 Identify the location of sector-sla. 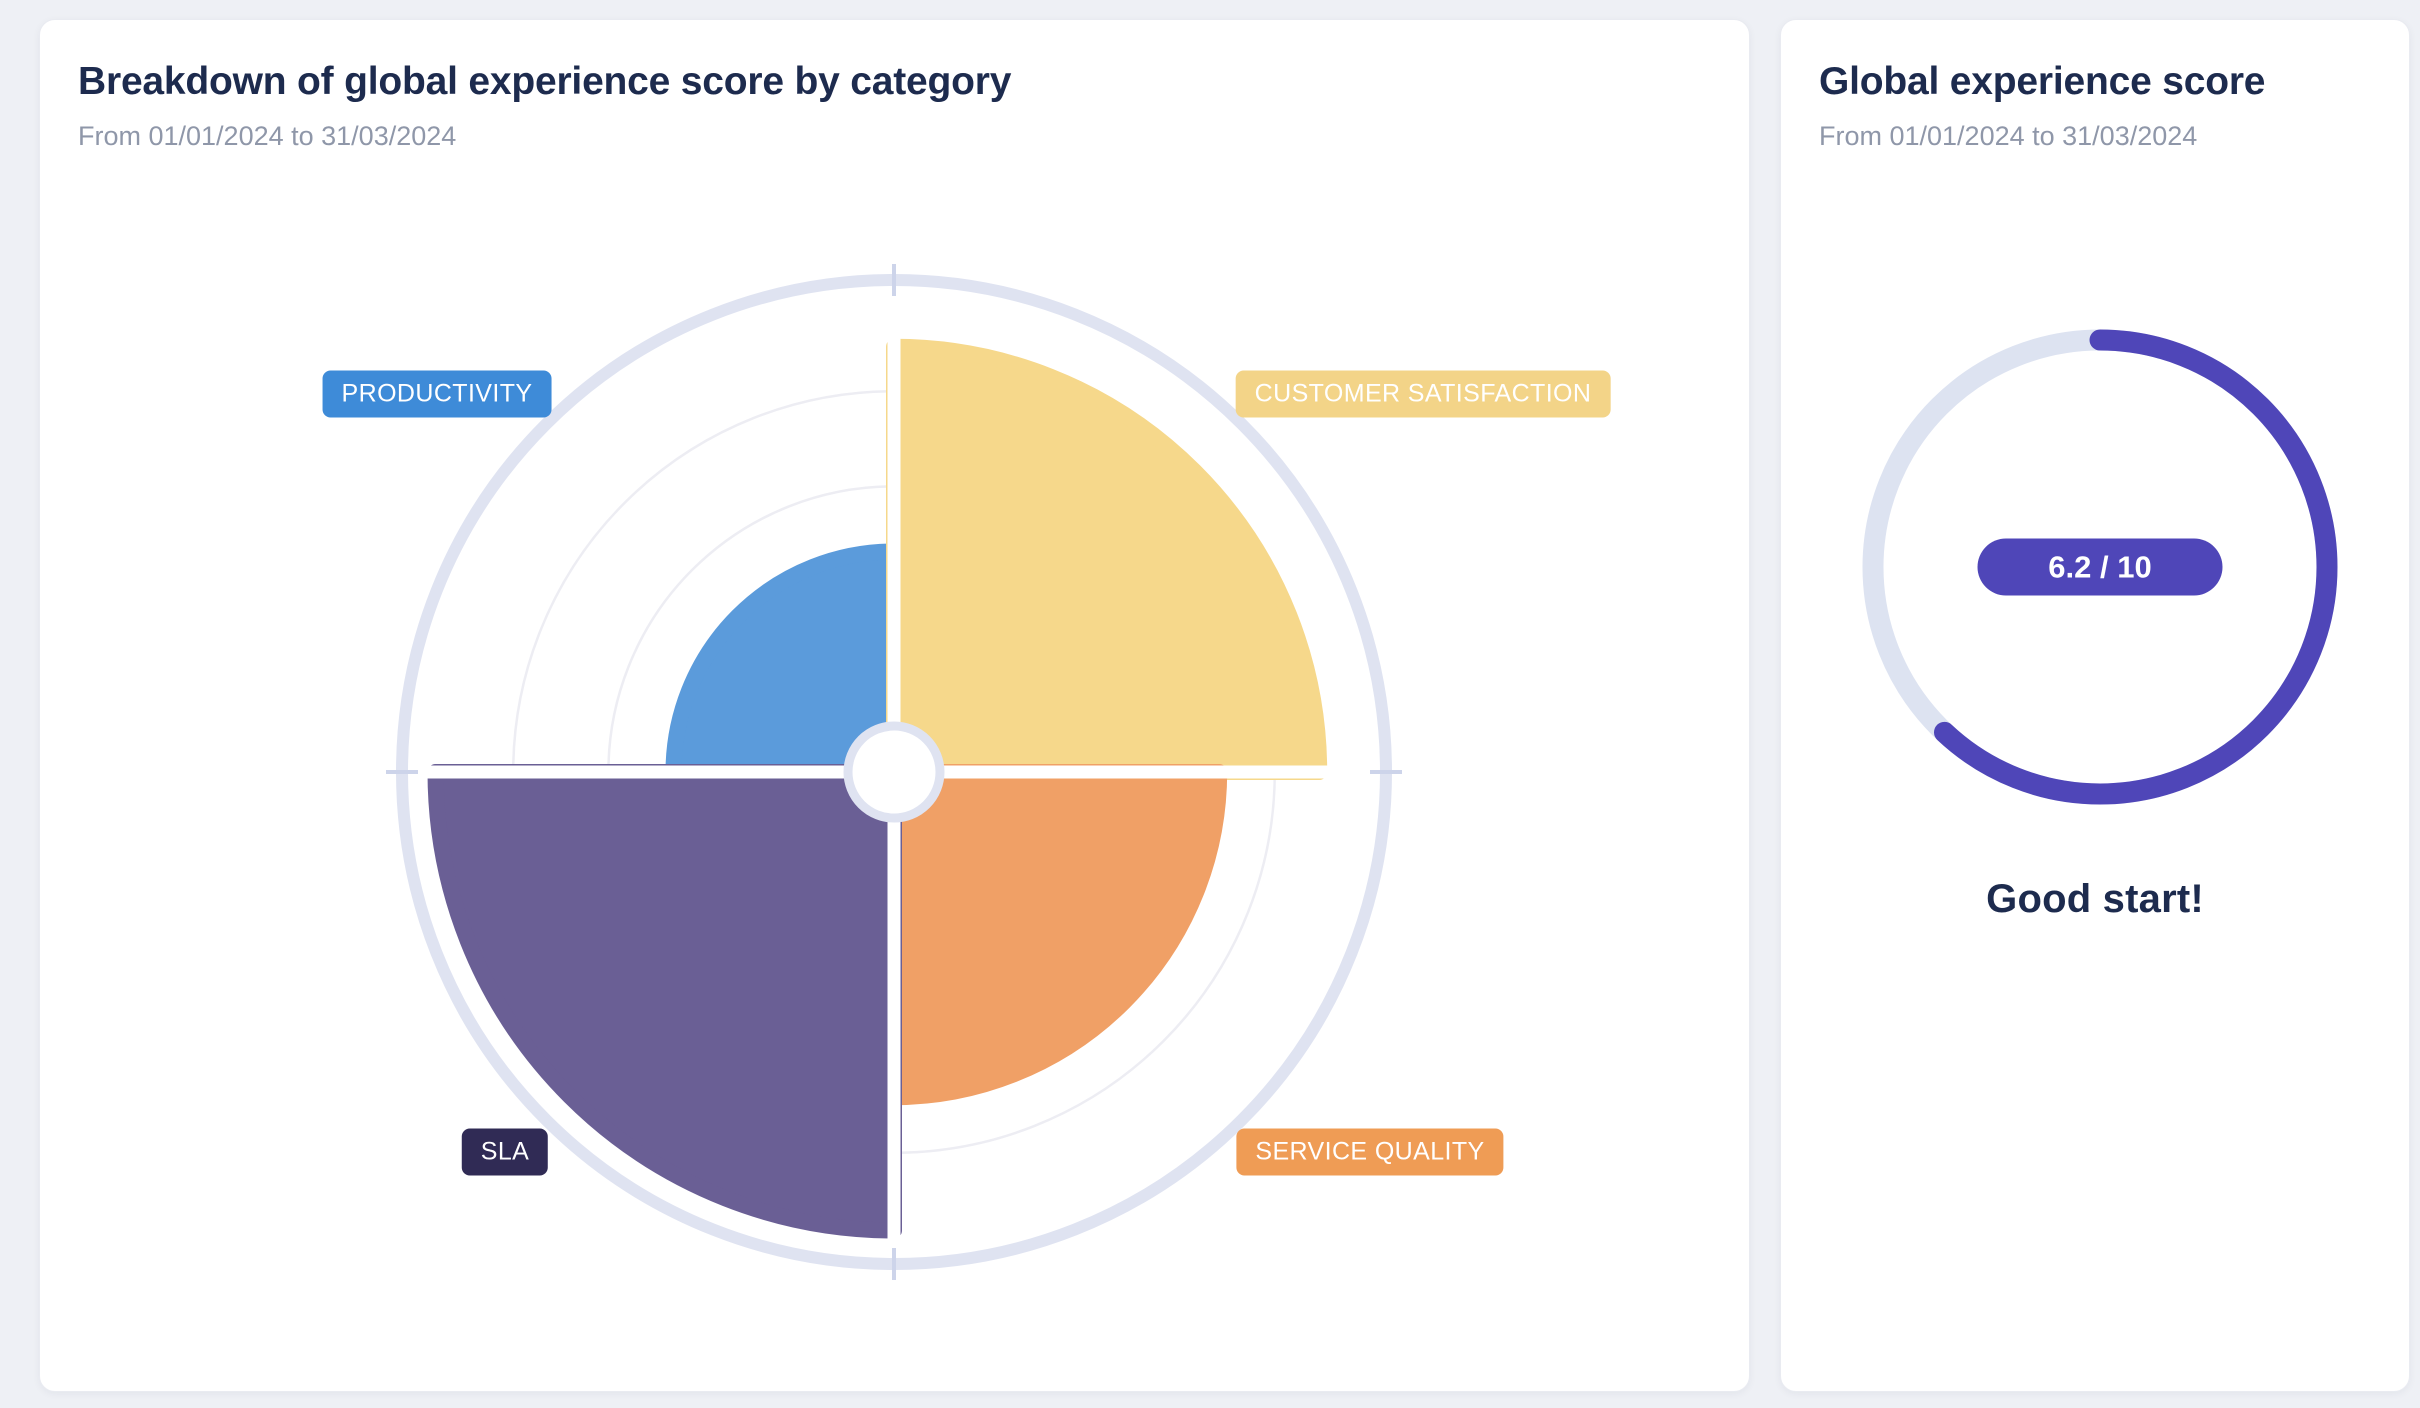
(664, 1001).